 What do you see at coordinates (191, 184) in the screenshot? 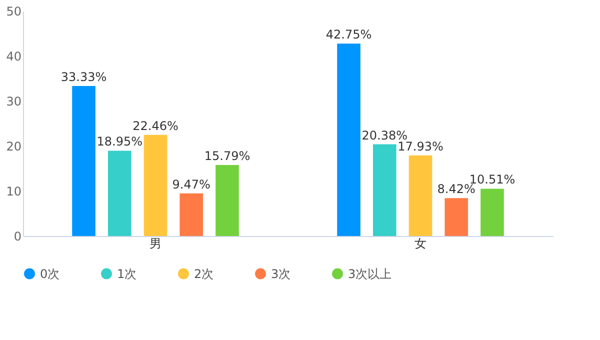
I see `data-label: 9.47%` at bounding box center [191, 184].